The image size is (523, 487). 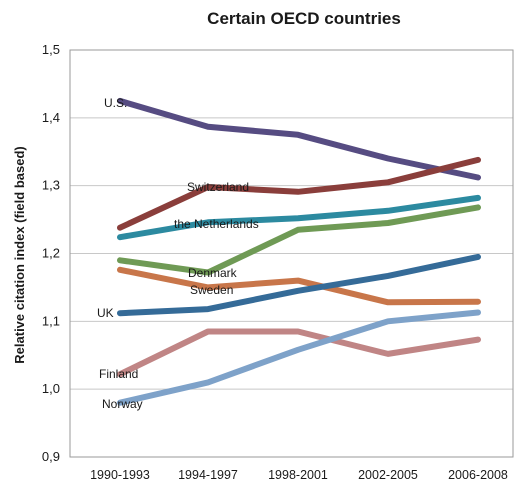 I want to click on series-line-denmark, so click(x=299, y=240).